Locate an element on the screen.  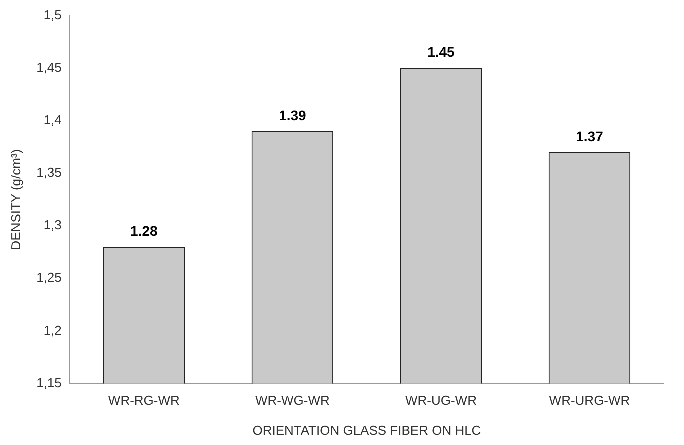
y-tick-label: 1,4 is located at coordinates (53, 120).